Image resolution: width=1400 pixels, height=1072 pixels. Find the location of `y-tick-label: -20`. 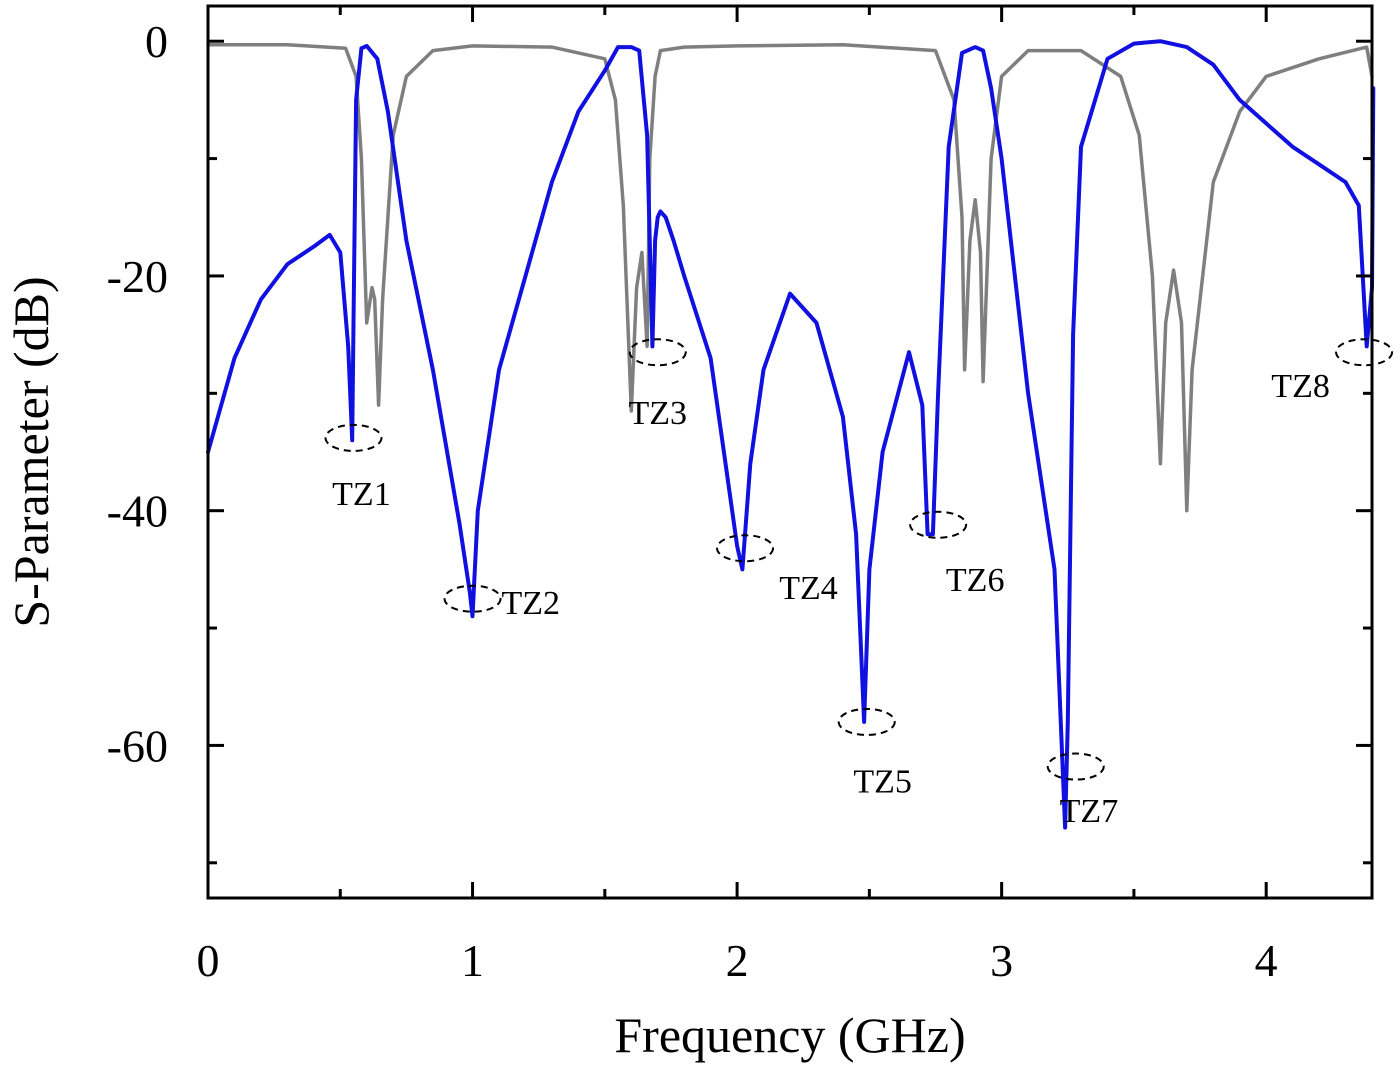

y-tick-label: -20 is located at coordinates (137, 276).